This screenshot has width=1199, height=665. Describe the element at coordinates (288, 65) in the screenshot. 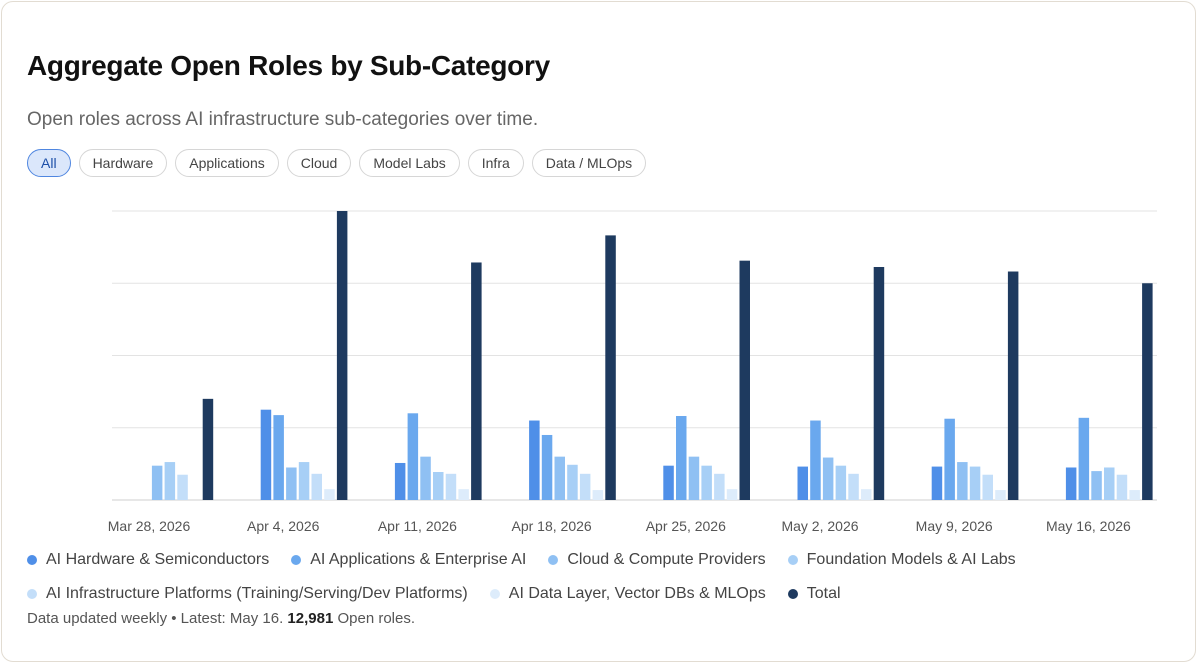

I see `page-title: Aggregate Open Roles by Sub-Category` at that location.